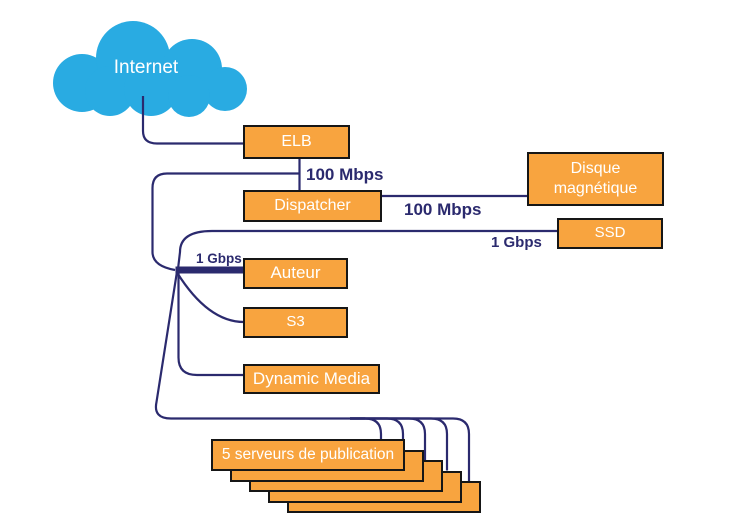 This screenshot has width=750, height=530. Describe the element at coordinates (312, 206) in the screenshot. I see `node-dispatcher: Dispatcher` at that location.